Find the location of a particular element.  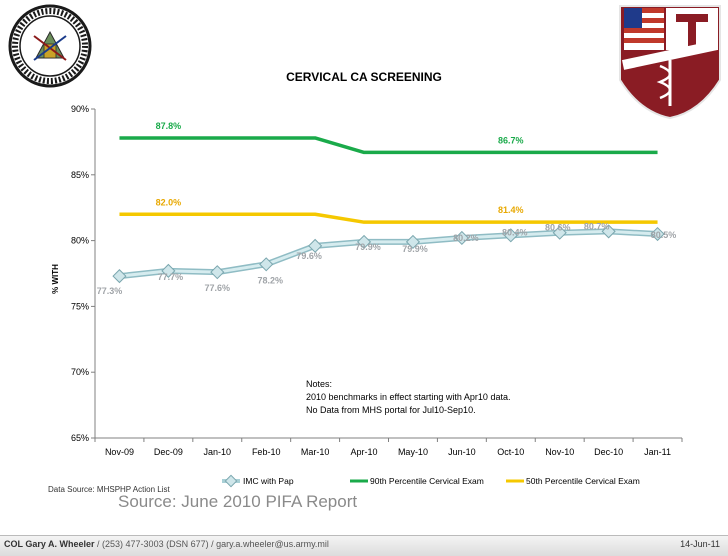

y-tick-label: 65% is located at coordinates (80, 438).